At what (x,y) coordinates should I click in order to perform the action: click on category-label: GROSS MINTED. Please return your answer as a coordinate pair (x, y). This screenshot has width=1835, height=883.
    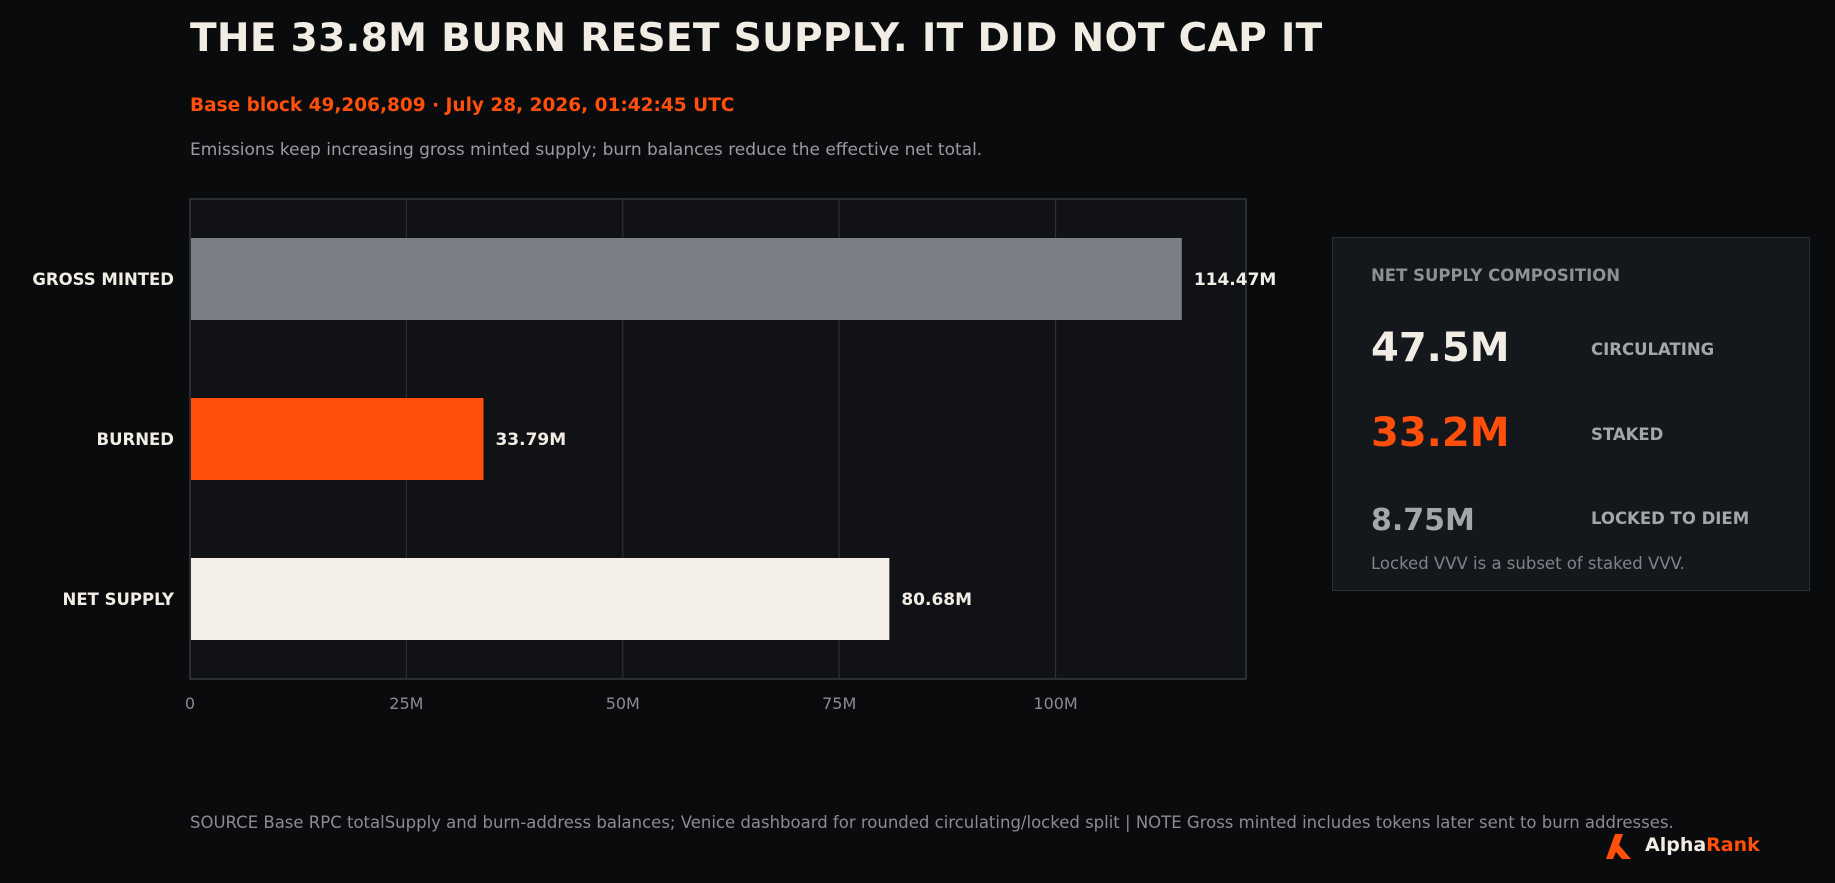
    Looking at the image, I should click on (103, 279).